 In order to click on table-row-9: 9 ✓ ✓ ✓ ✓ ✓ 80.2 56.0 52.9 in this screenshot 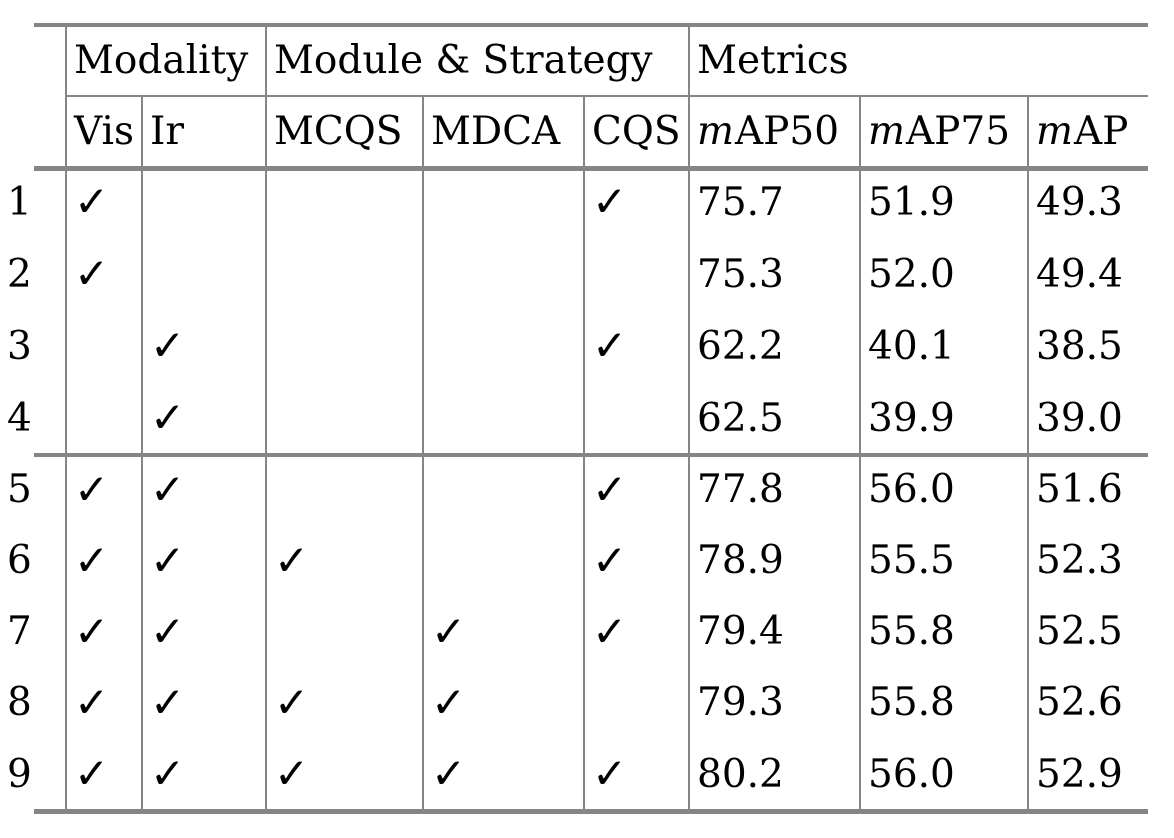, I will do `click(587, 774)`.